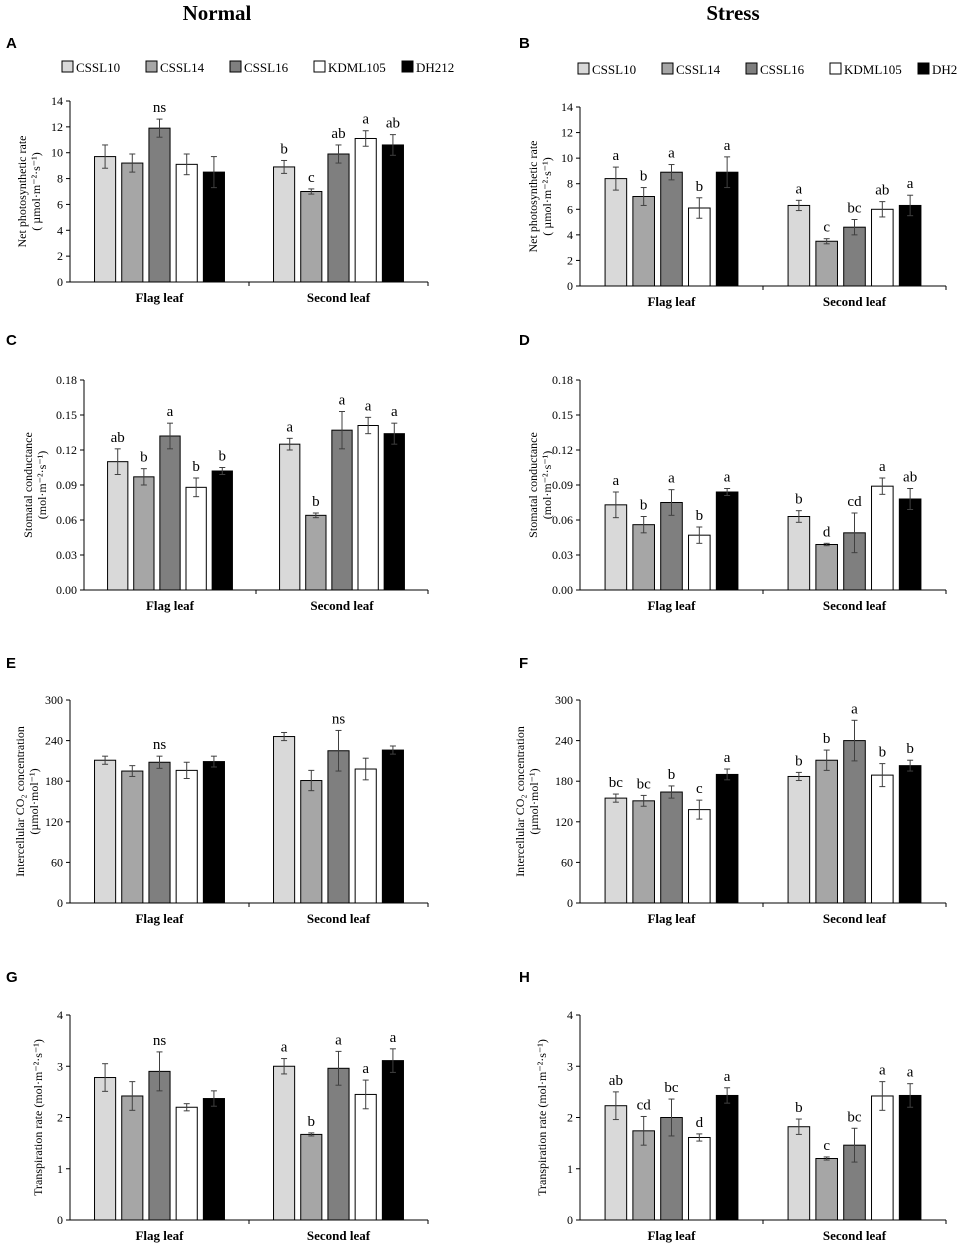  What do you see at coordinates (855, 918) in the screenshot?
I see `x-category-label: Second leaf` at bounding box center [855, 918].